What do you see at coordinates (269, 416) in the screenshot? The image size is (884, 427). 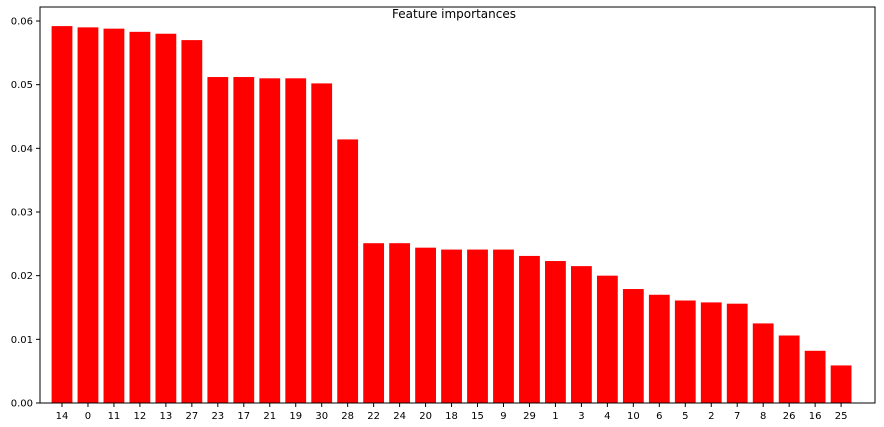 I see `x-tick-label: 21` at bounding box center [269, 416].